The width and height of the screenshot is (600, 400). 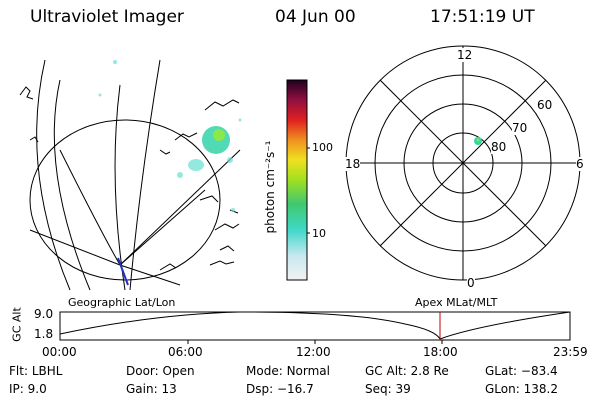 What do you see at coordinates (280, 389) in the screenshot?
I see `status-dsp: Dsp: −16.7` at bounding box center [280, 389].